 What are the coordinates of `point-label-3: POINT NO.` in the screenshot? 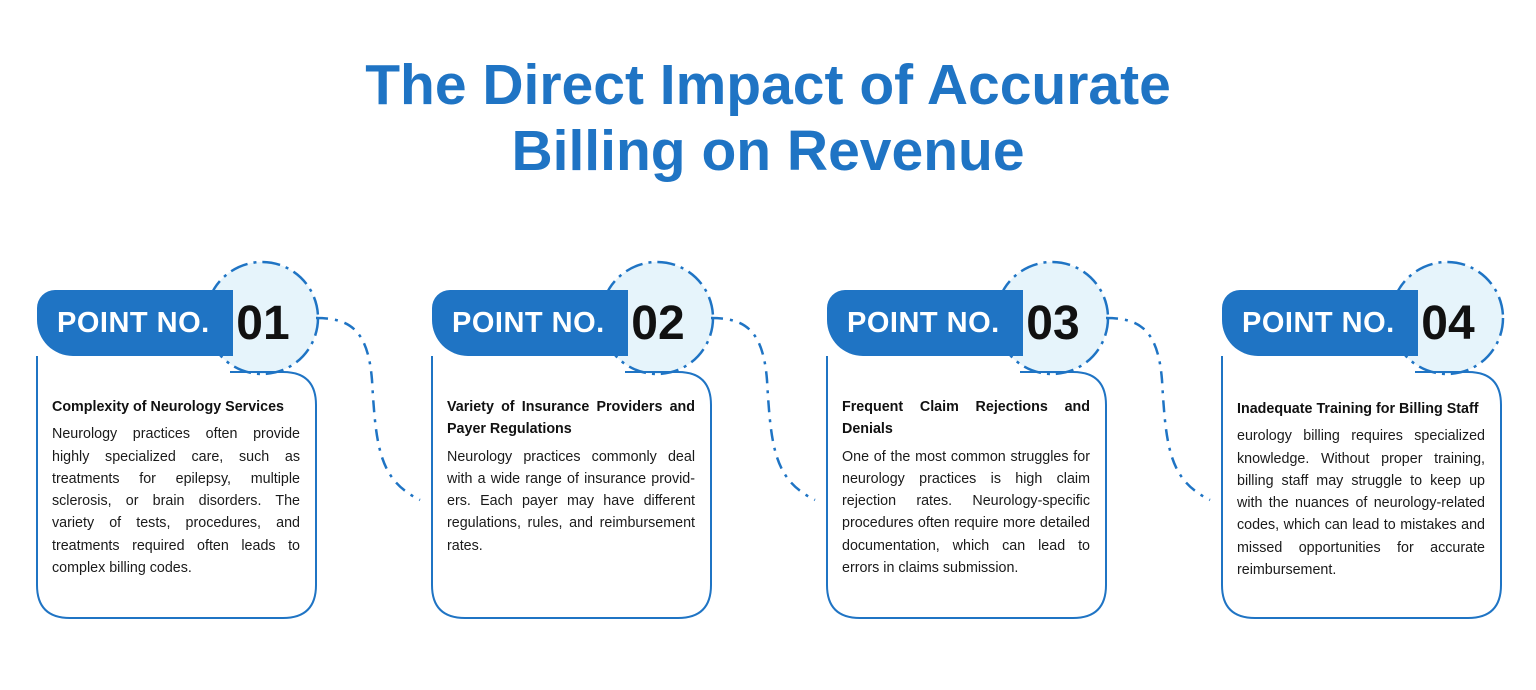 It's located at (923, 322).